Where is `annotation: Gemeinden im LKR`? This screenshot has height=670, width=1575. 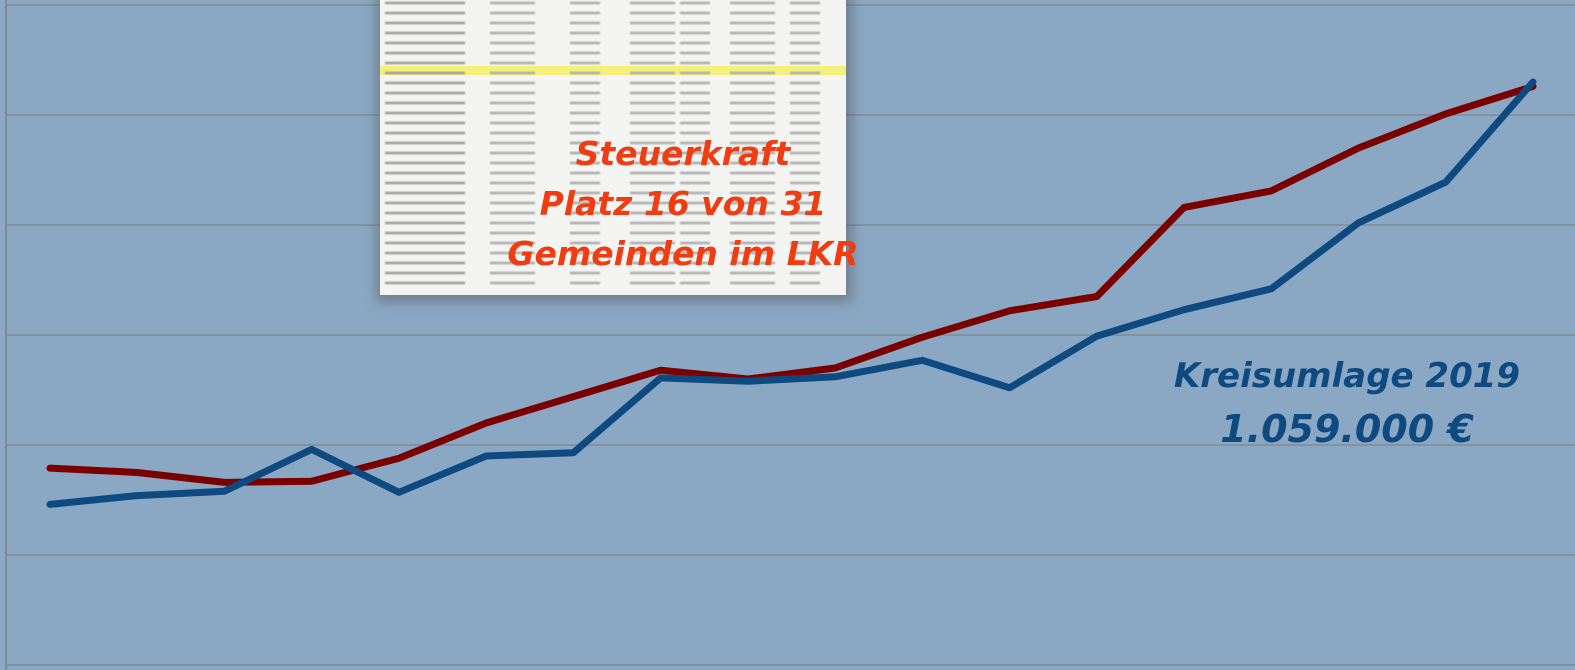
annotation: Gemeinden im LKR is located at coordinates (682, 253).